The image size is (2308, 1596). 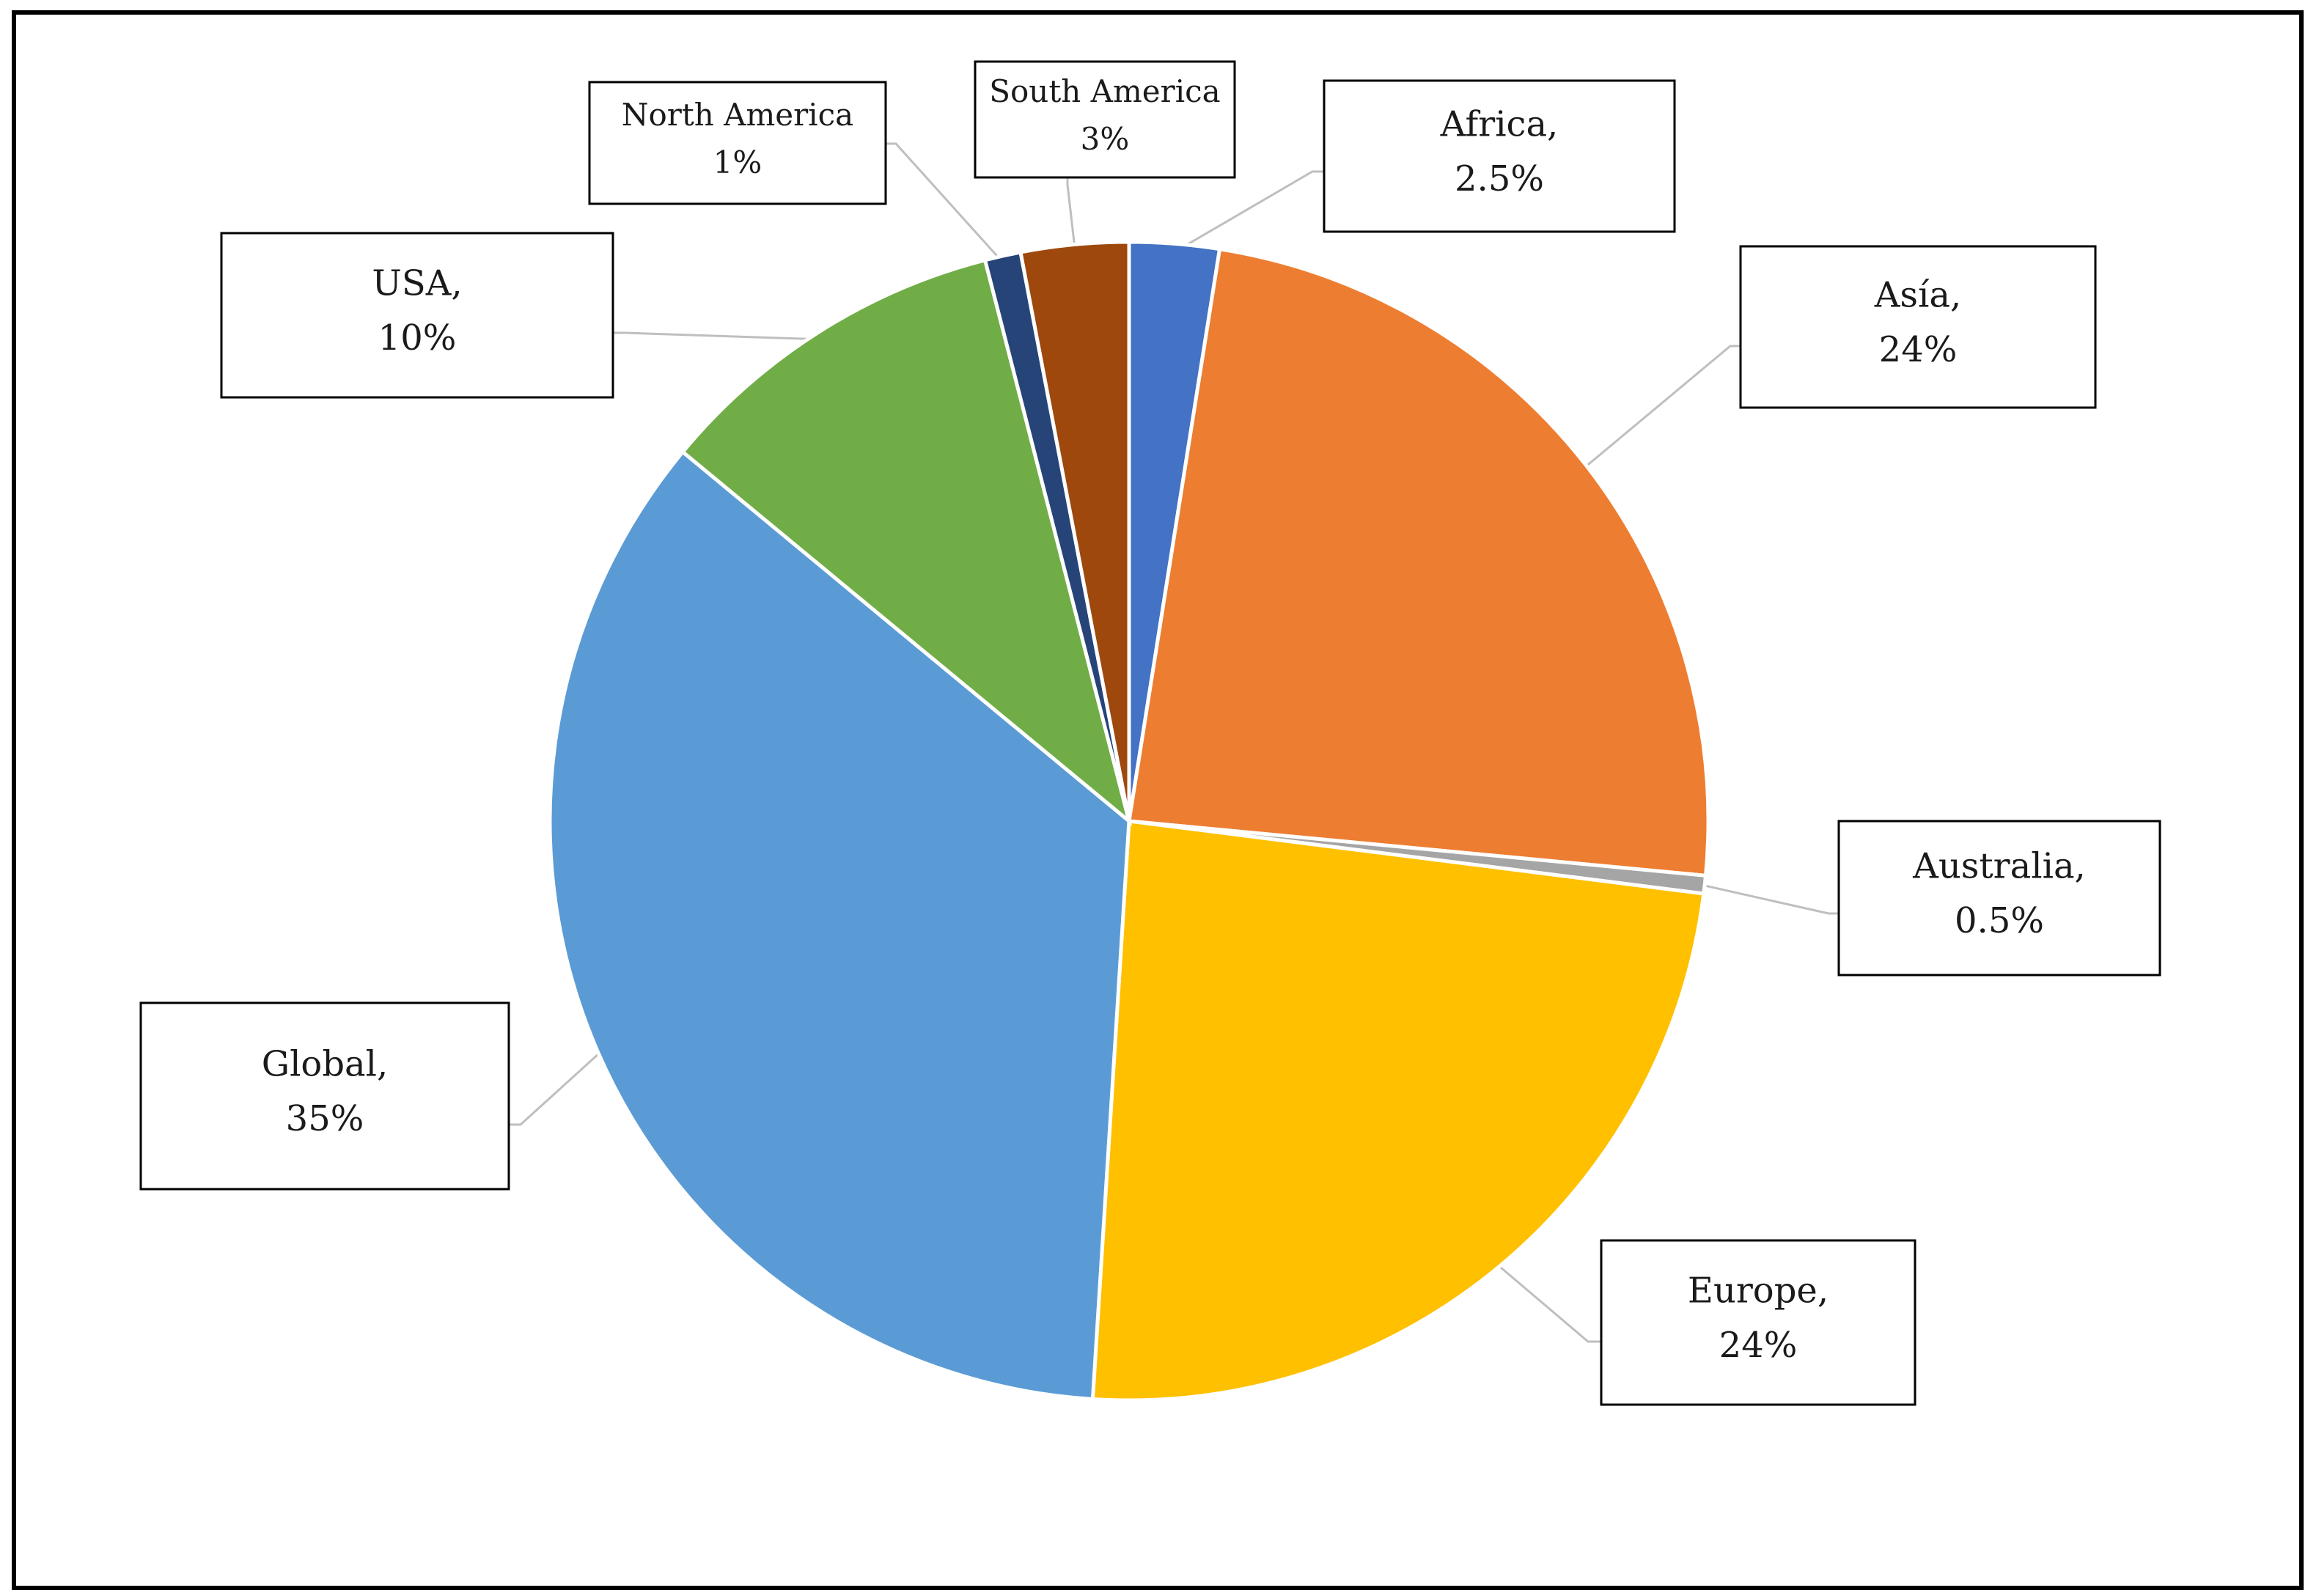 What do you see at coordinates (1071, 215) in the screenshot?
I see `leader-line-south-america` at bounding box center [1071, 215].